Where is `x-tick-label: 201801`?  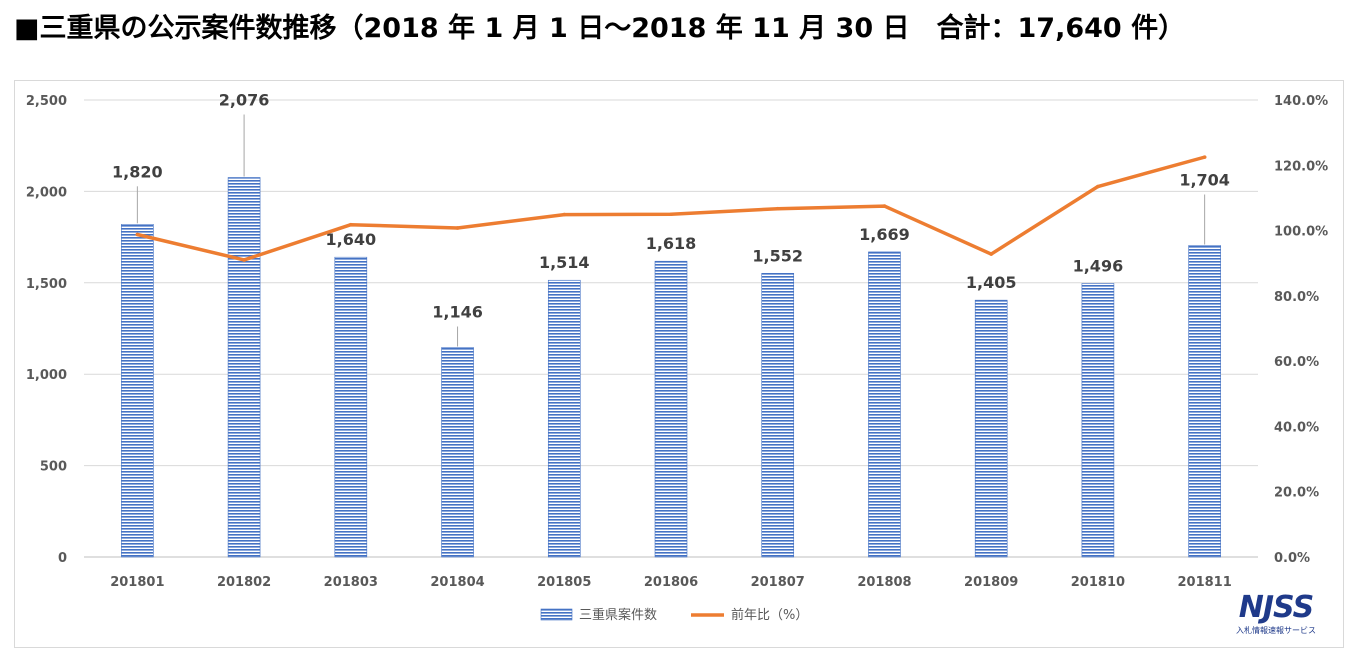
x-tick-label: 201801 is located at coordinates (137, 582).